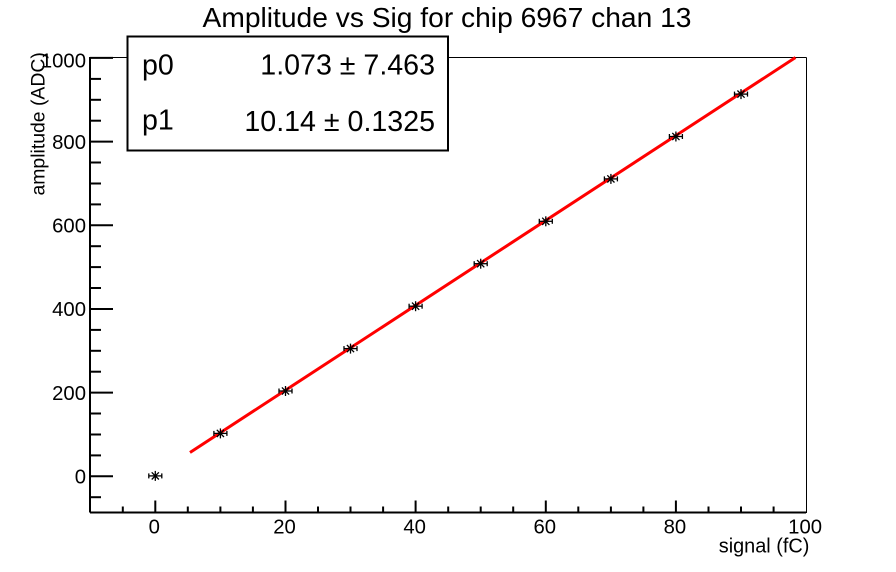  Describe the element at coordinates (158, 121) in the screenshot. I see `svg-text: p1` at that location.